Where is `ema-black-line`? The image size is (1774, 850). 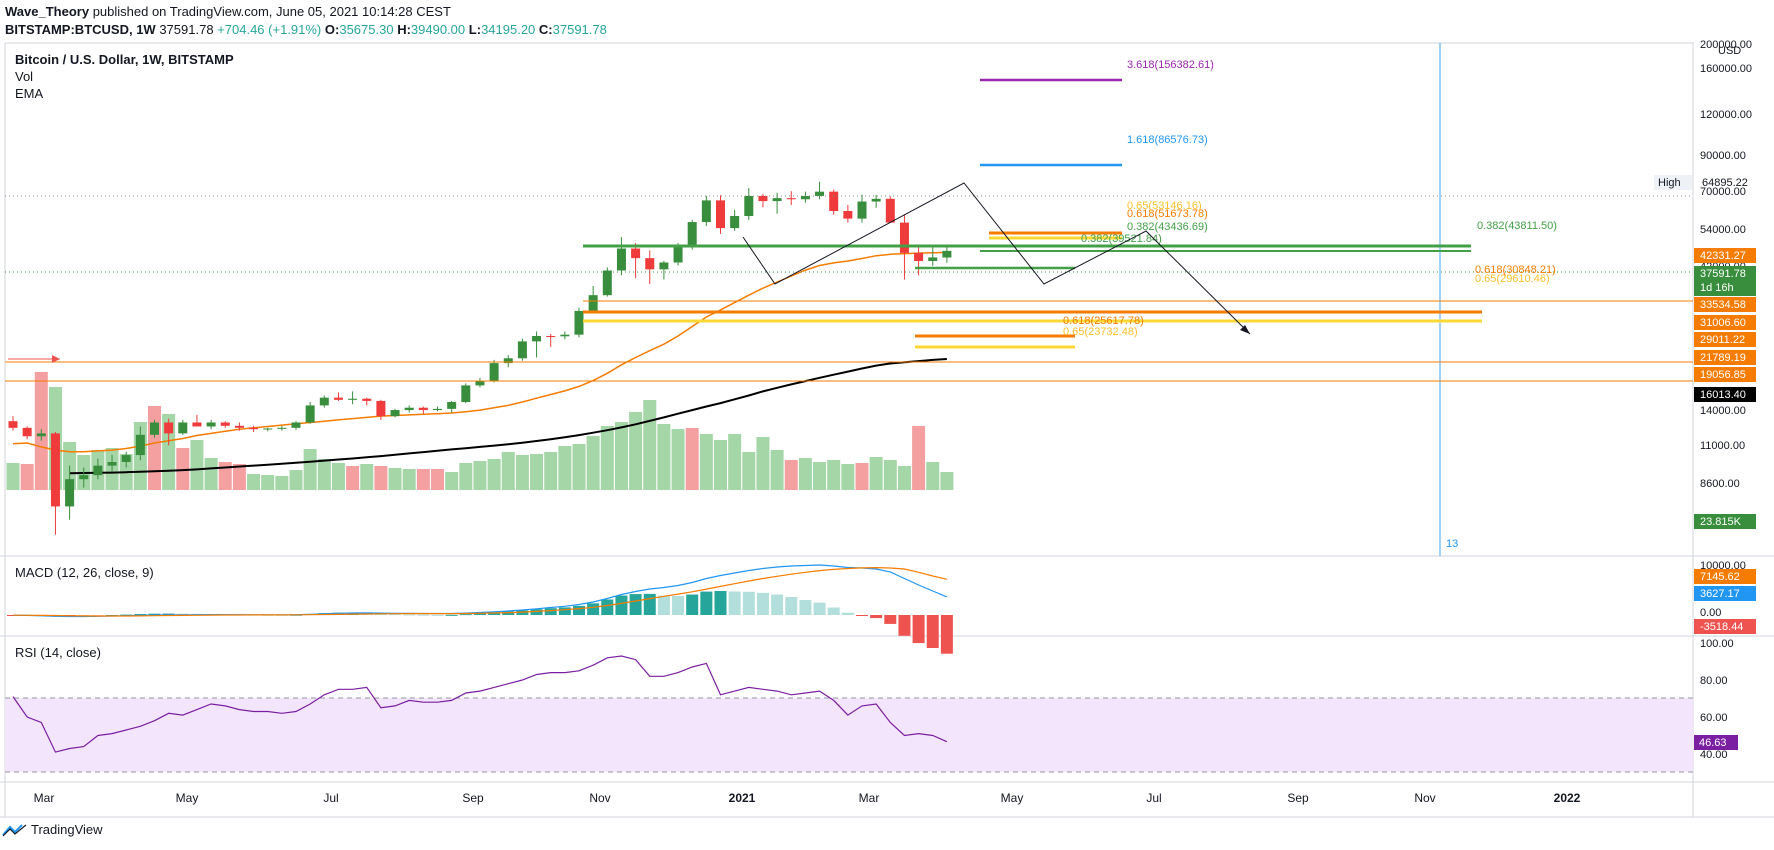
ema-black-line is located at coordinates (508, 416).